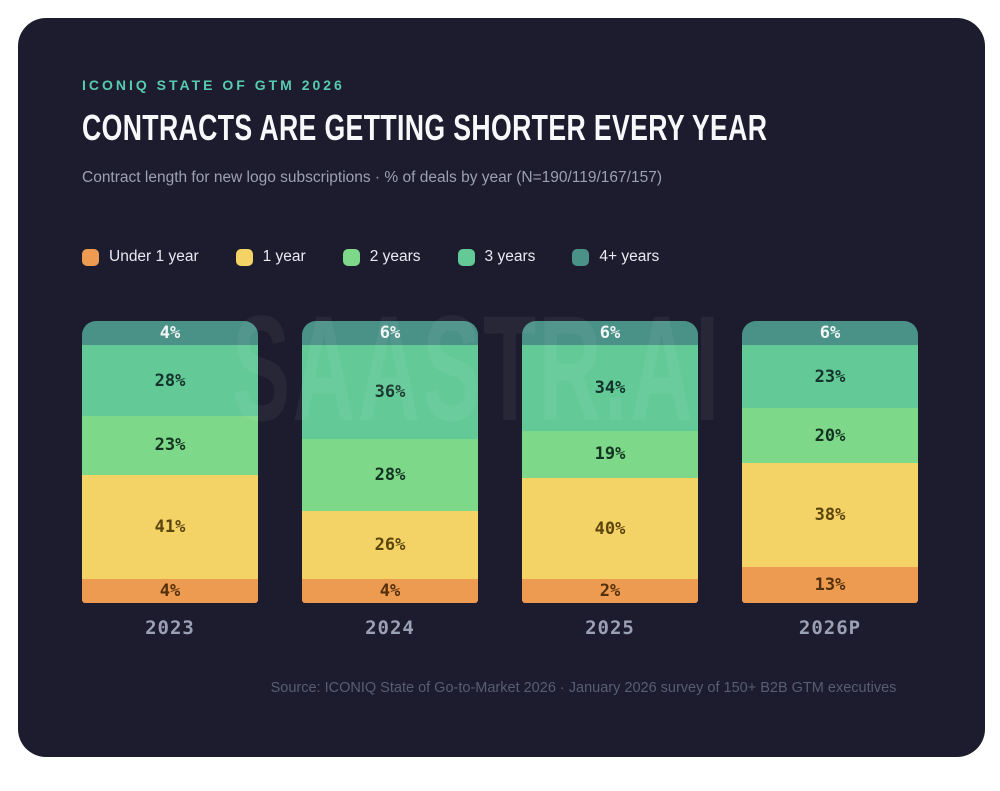 The height and width of the screenshot is (791, 1000). What do you see at coordinates (213, 85) in the screenshot?
I see `report-eyebrow: ICONIQ STATE OF GTM 2026` at bounding box center [213, 85].